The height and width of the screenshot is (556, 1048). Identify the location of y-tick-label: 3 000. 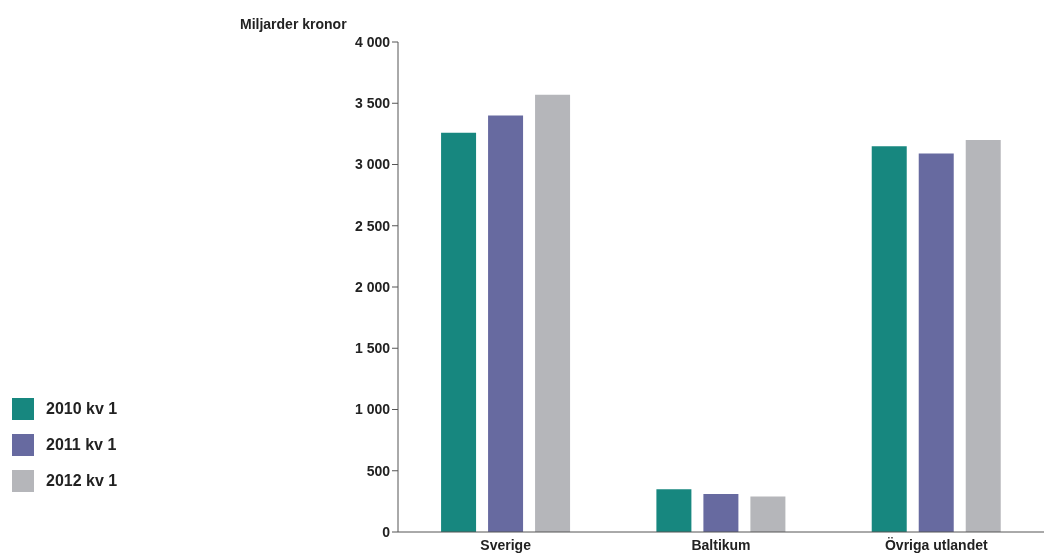
(372, 164).